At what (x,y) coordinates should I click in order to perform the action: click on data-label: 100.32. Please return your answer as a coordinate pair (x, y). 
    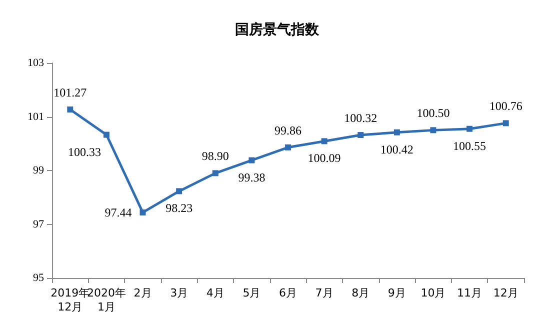
    Looking at the image, I should click on (361, 118).